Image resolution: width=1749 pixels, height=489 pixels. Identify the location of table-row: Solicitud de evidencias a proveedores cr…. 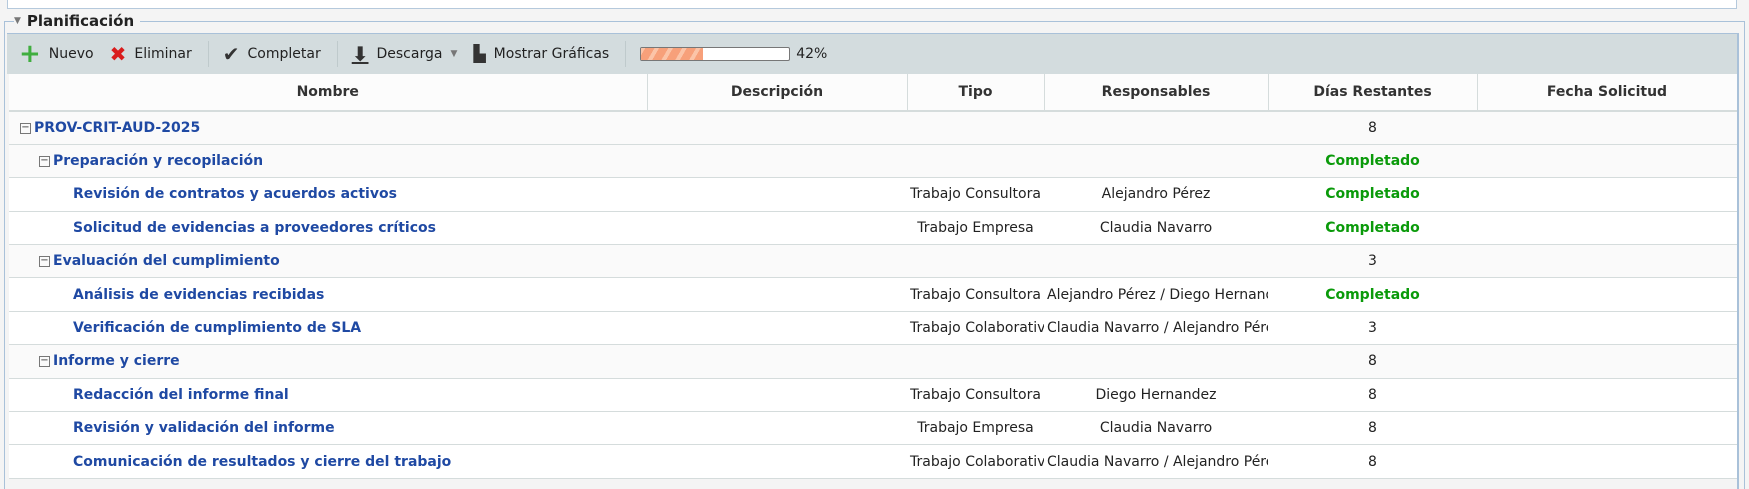
(873, 228).